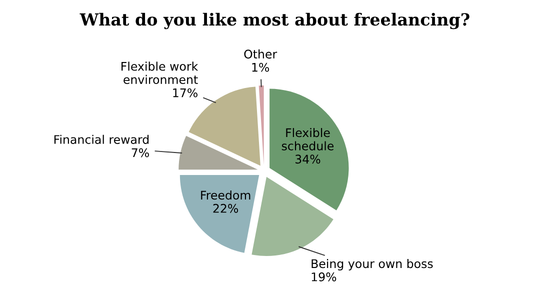  I want to click on data-label: 17%, so click(185, 93).